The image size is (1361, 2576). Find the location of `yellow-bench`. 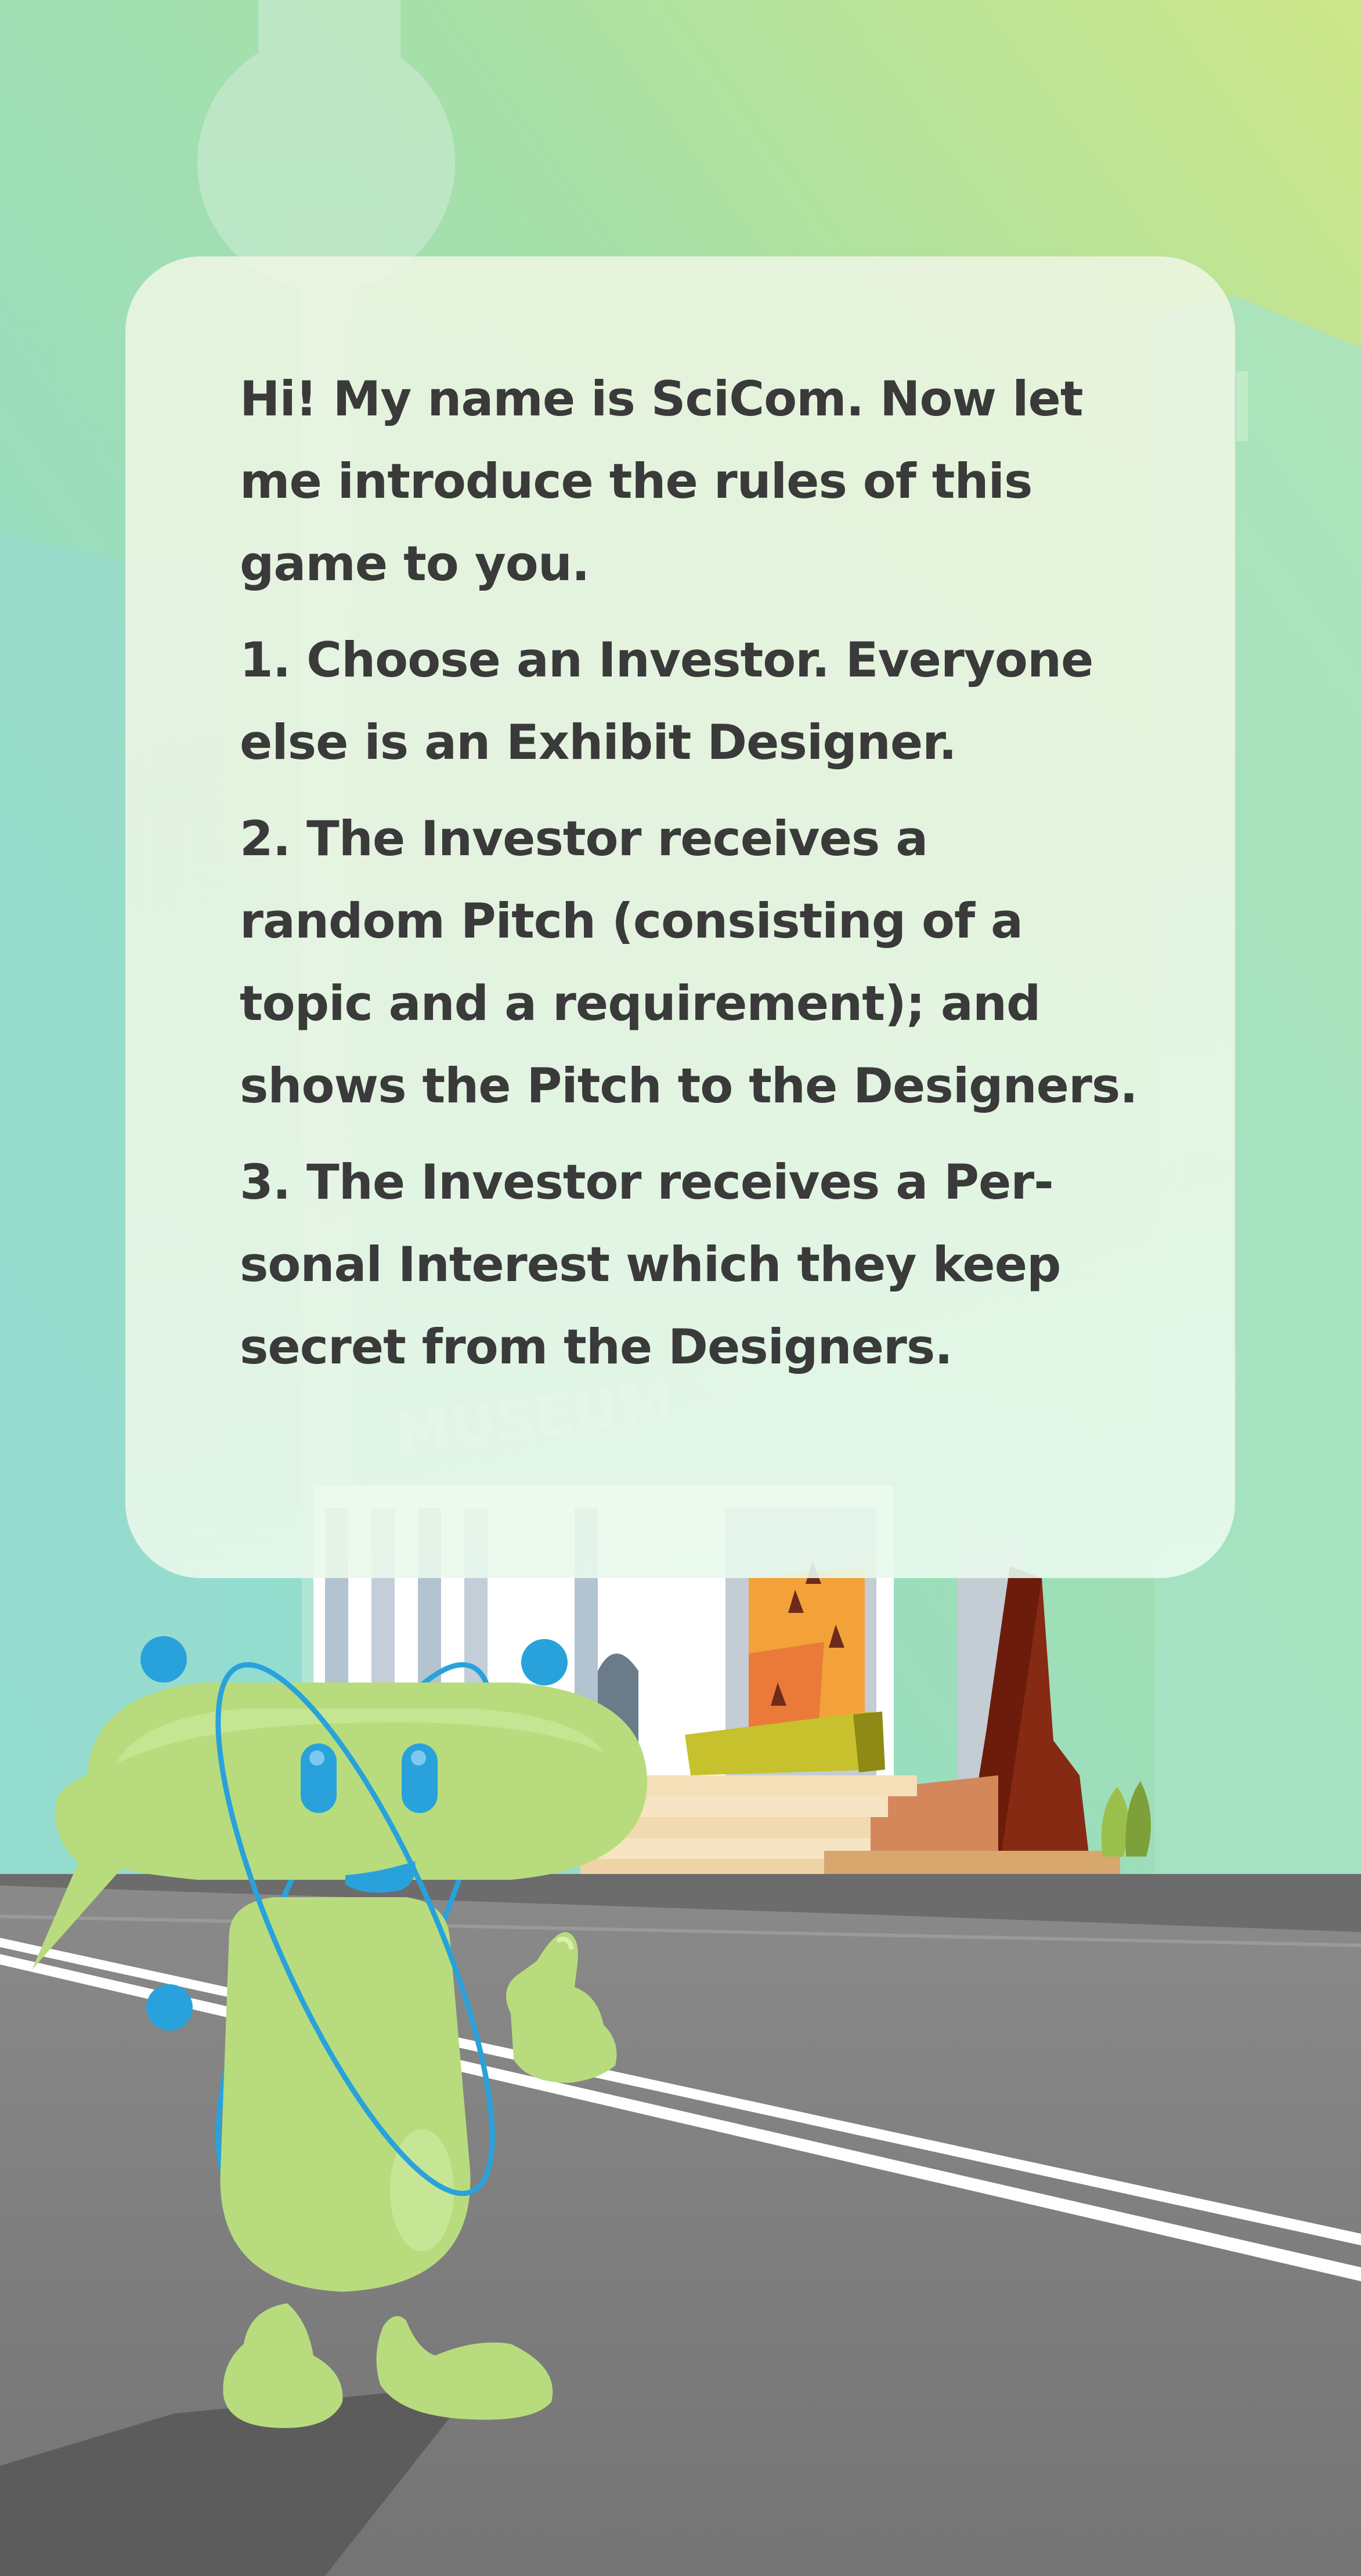

yellow-bench is located at coordinates (785, 1743).